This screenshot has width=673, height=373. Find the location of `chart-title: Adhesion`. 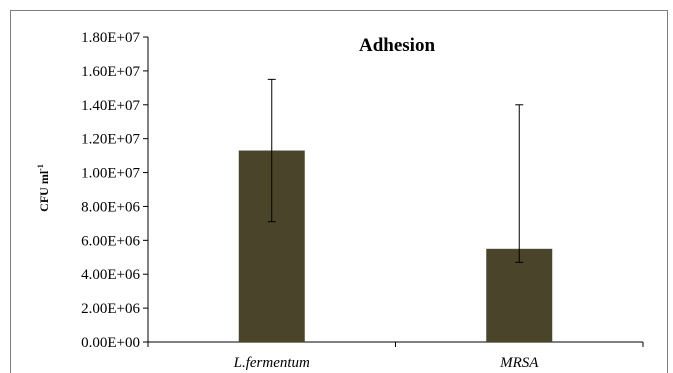

chart-title: Adhesion is located at coordinates (397, 45).